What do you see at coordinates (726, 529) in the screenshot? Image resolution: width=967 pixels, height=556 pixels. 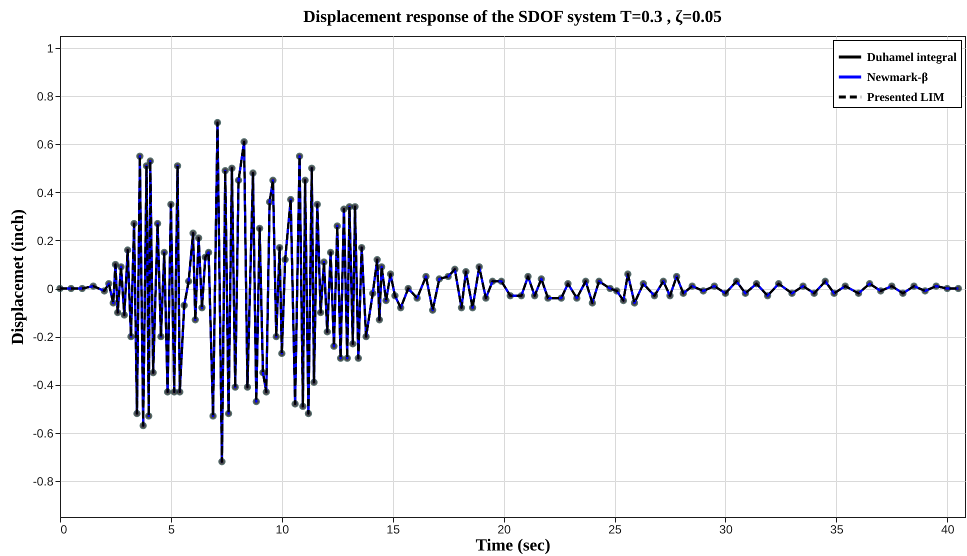 I see `x-tick-label: 30` at bounding box center [726, 529].